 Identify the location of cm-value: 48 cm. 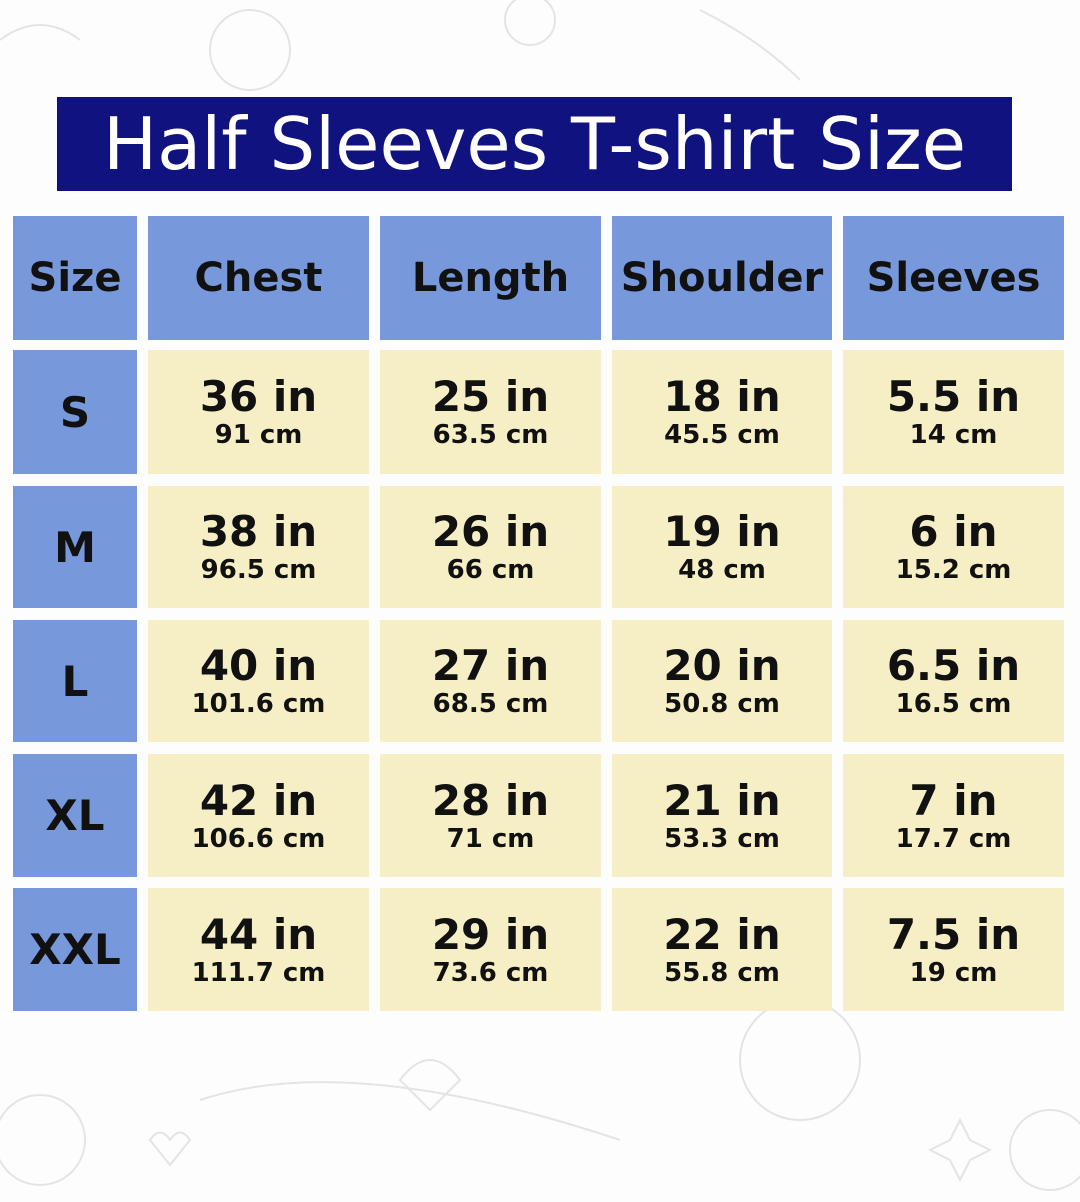
(722, 570).